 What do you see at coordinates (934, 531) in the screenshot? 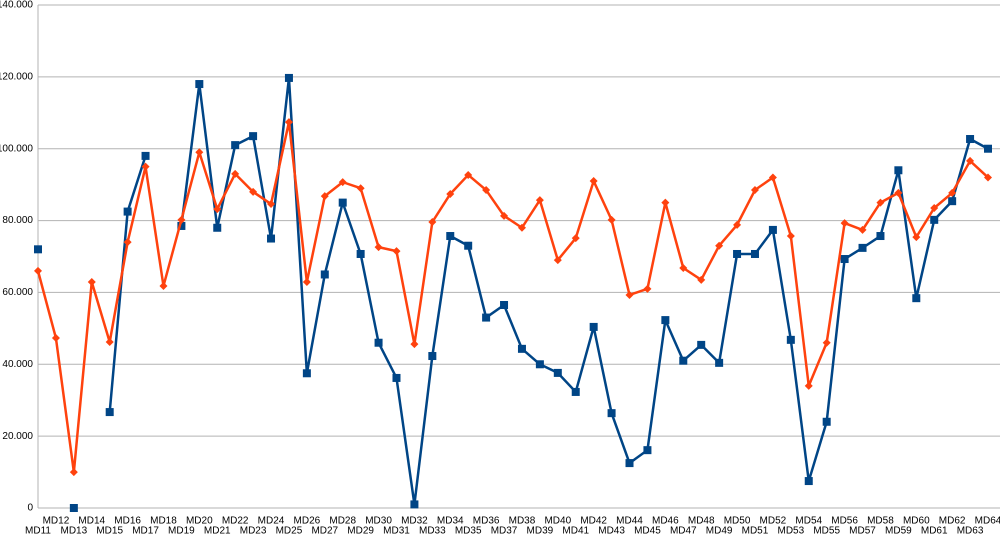
I see `x-tick-label: MD61` at bounding box center [934, 531].